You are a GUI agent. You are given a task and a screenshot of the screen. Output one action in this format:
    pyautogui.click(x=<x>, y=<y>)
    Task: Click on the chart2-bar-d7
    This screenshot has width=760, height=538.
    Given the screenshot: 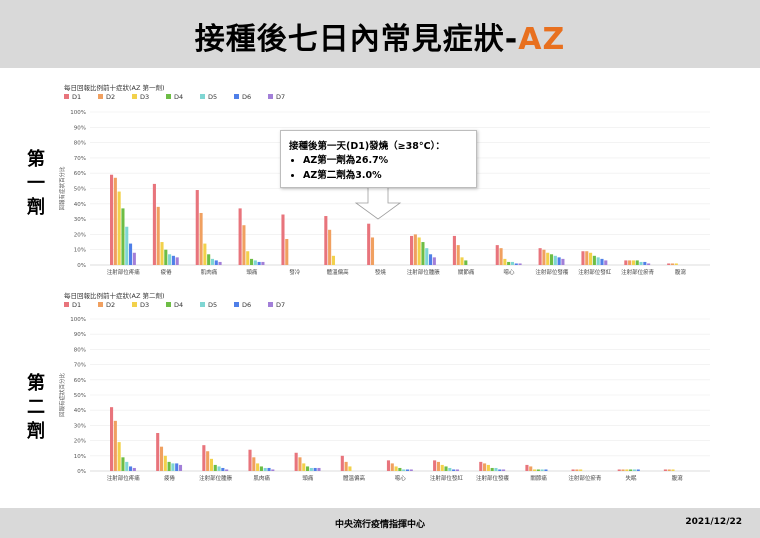 What is the action you would take?
    pyautogui.click(x=411, y=470)
    